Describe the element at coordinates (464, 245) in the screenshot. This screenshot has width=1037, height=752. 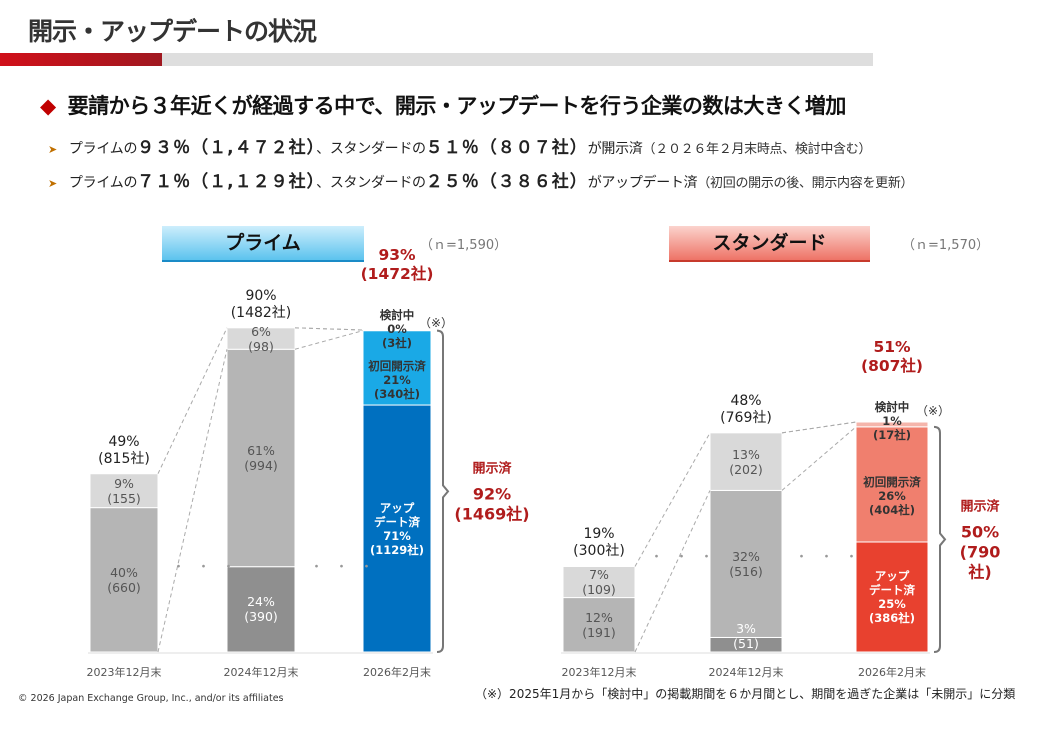
I see `sample-size-prime: （ｎ=1,590）` at that location.